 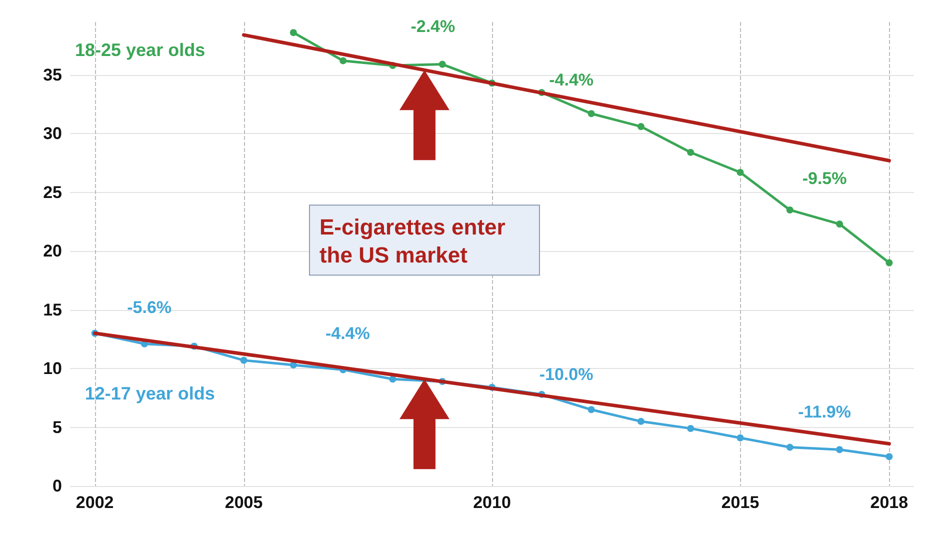 I want to click on annotation: E-cigarettes enter the US market, so click(x=412, y=241).